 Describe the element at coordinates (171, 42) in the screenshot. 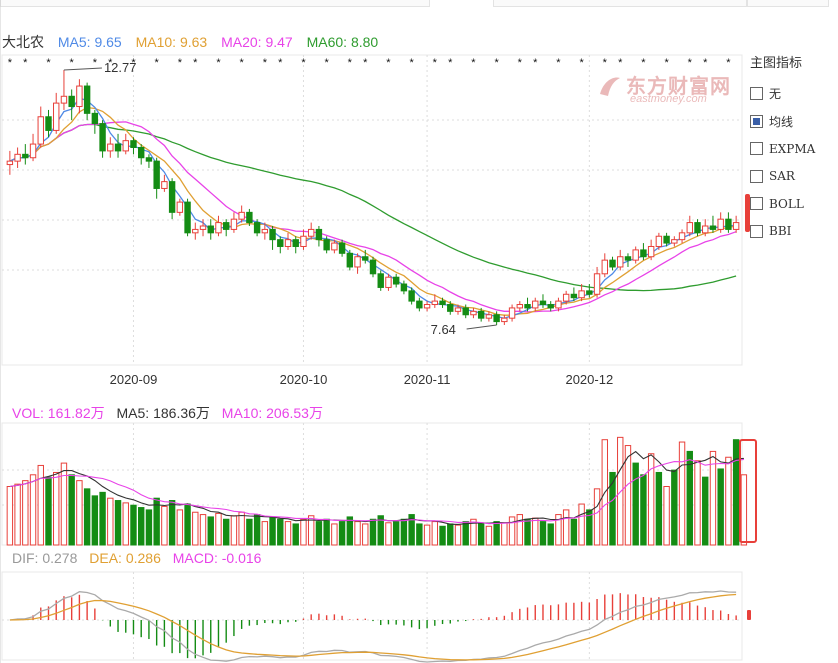

I see `legend-ma10: MA10: 9.63` at that location.